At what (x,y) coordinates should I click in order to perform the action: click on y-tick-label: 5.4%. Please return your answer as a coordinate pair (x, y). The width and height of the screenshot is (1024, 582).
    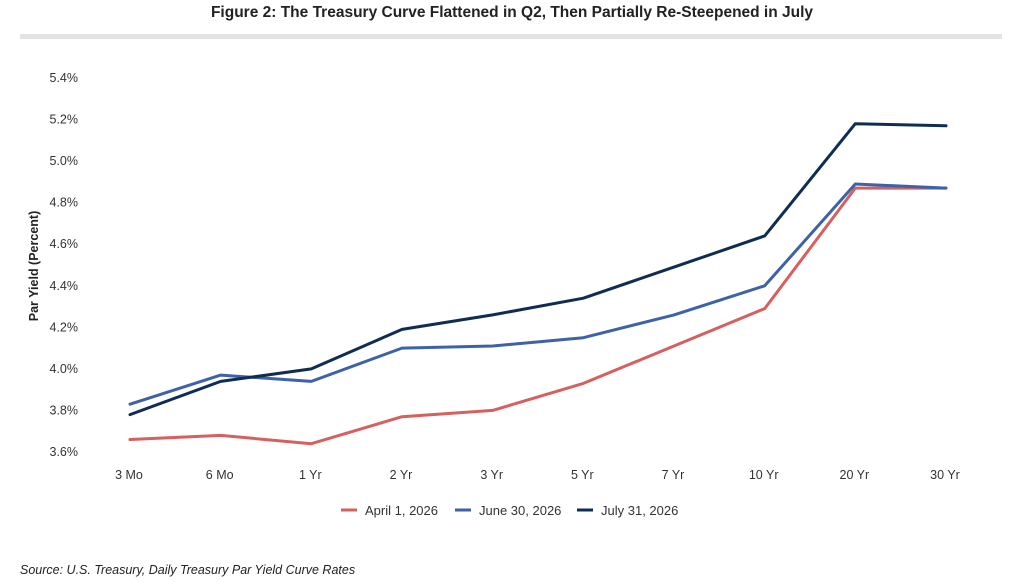
    Looking at the image, I should click on (64, 78).